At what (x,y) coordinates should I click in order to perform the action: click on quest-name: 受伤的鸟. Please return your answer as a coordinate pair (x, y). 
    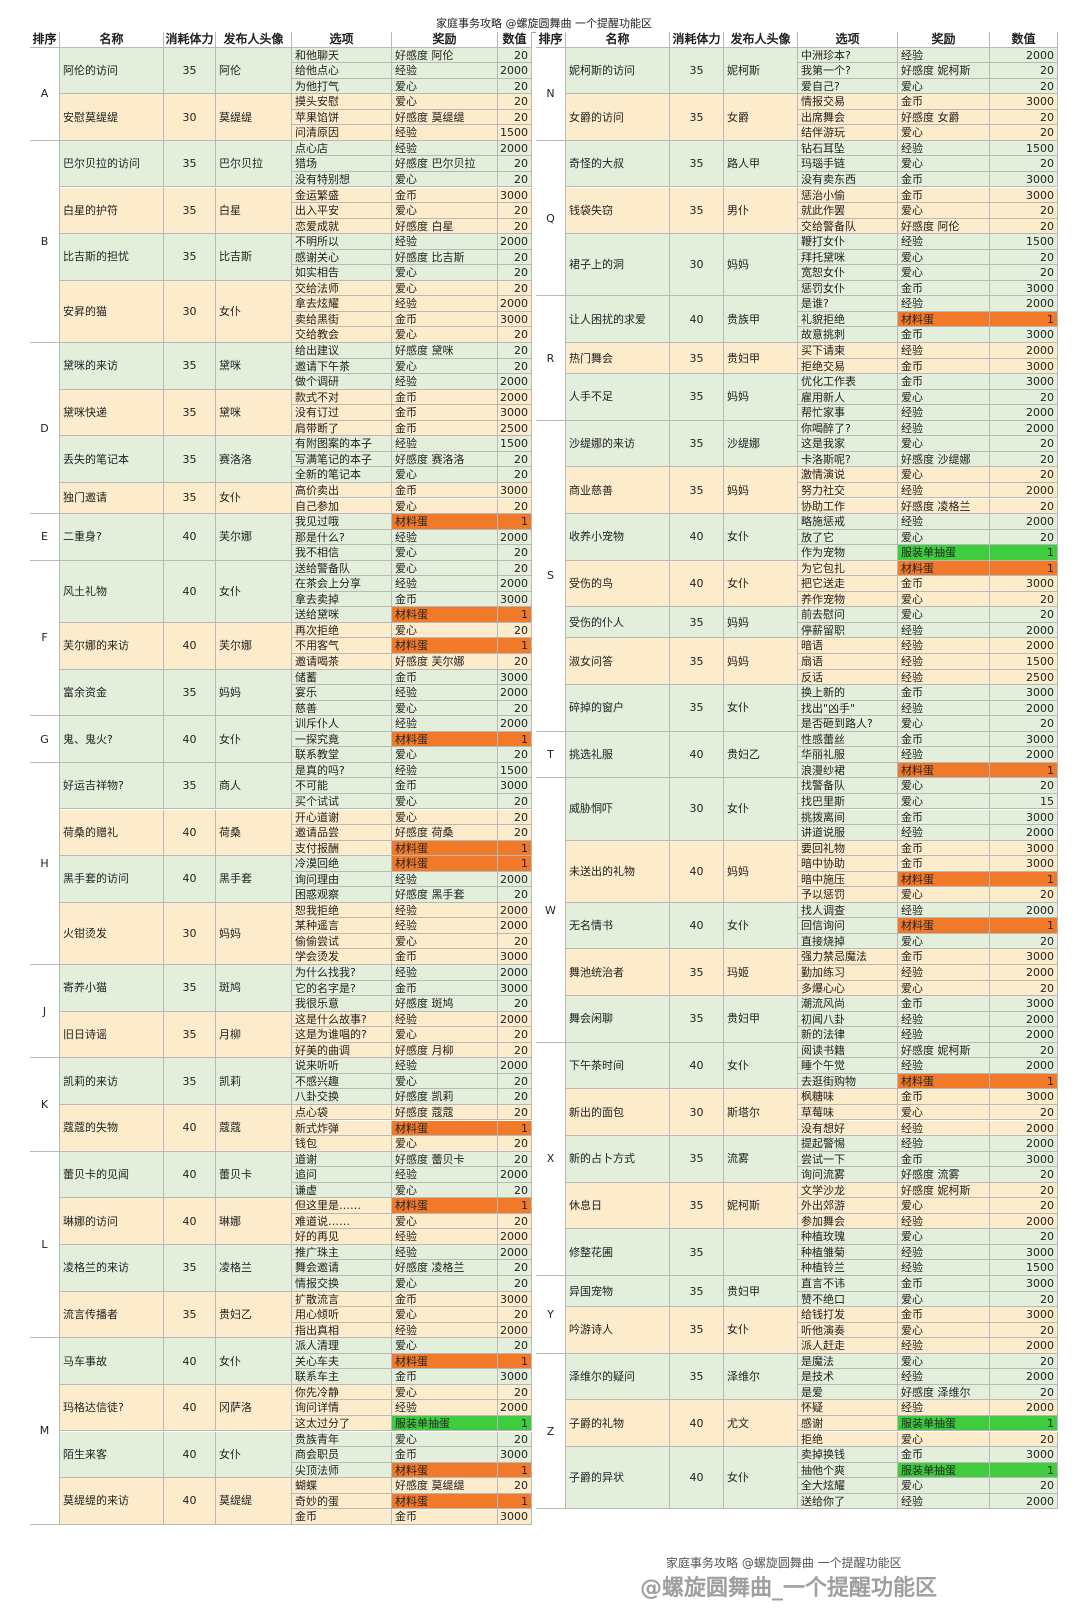
    Looking at the image, I should click on (618, 584).